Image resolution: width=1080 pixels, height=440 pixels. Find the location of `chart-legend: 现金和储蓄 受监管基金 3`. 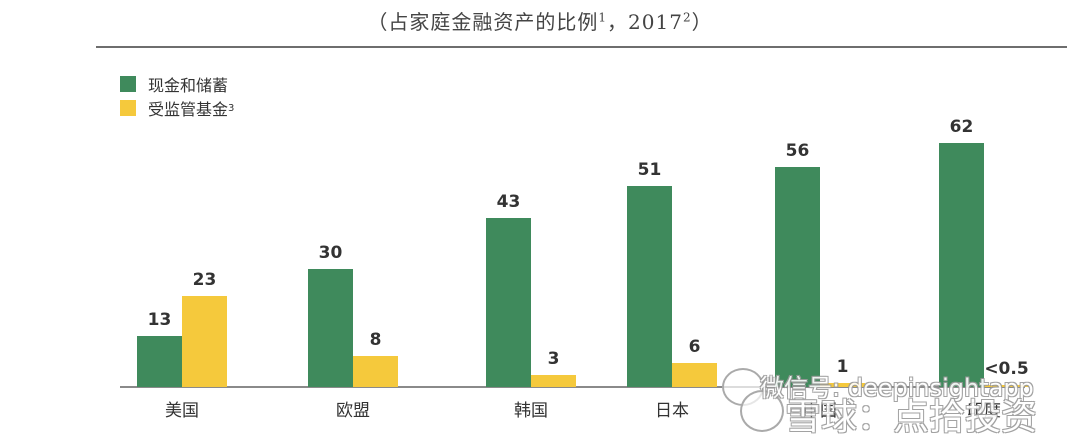

chart-legend: 现金和储蓄 受监管基金 3 is located at coordinates (177, 96).